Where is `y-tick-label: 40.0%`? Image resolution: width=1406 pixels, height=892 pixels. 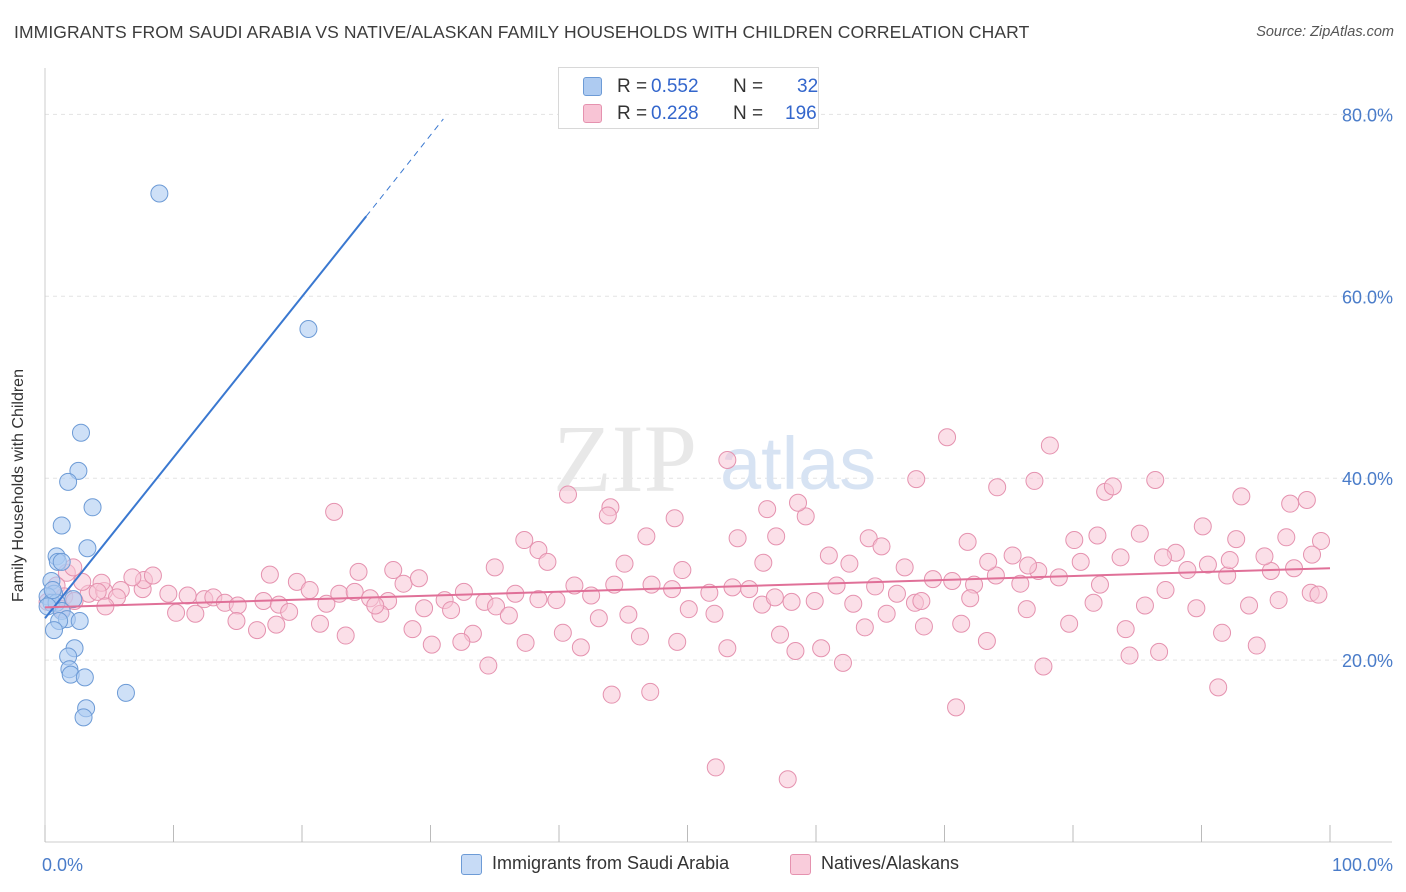 y-tick-label: 40.0% is located at coordinates (1367, 479).